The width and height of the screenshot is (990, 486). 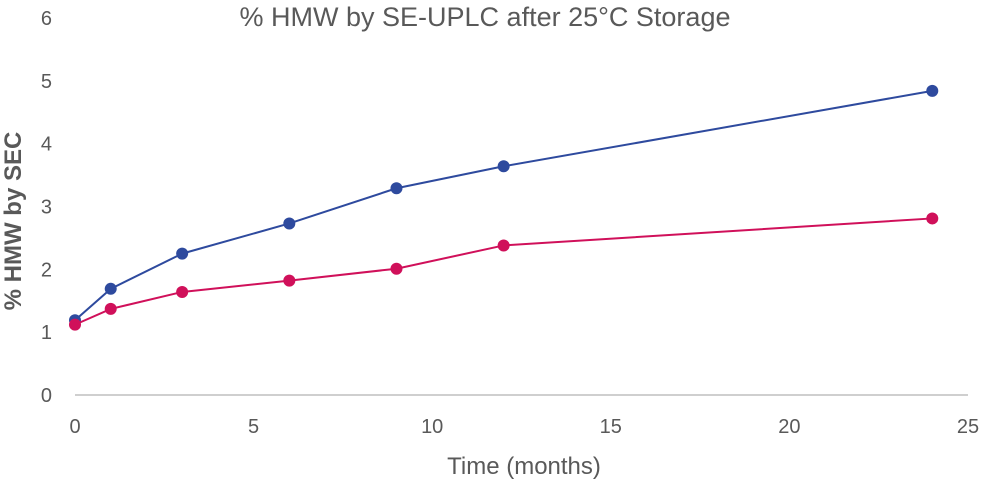 I want to click on y-tick-label: 2, so click(x=46, y=270).